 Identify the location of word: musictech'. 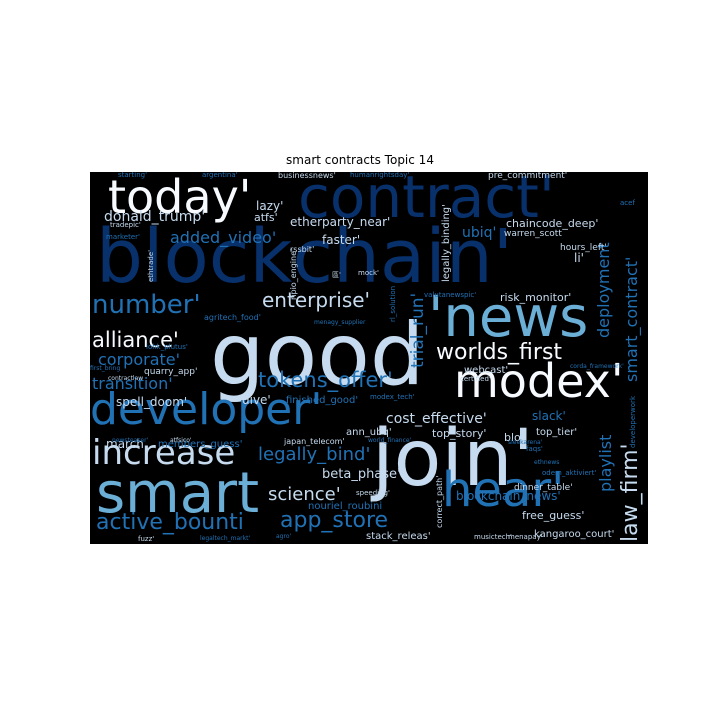
(493, 537).